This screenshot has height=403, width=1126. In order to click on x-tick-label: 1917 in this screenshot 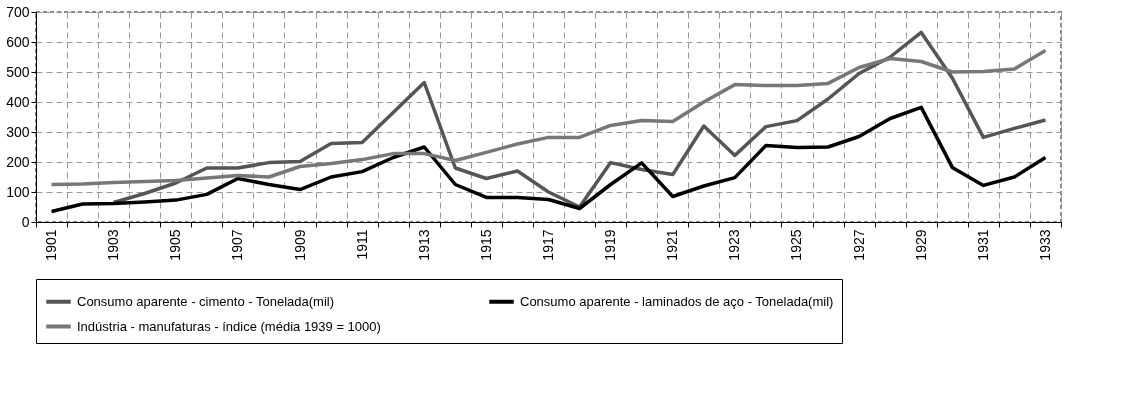, I will do `click(548, 245)`.